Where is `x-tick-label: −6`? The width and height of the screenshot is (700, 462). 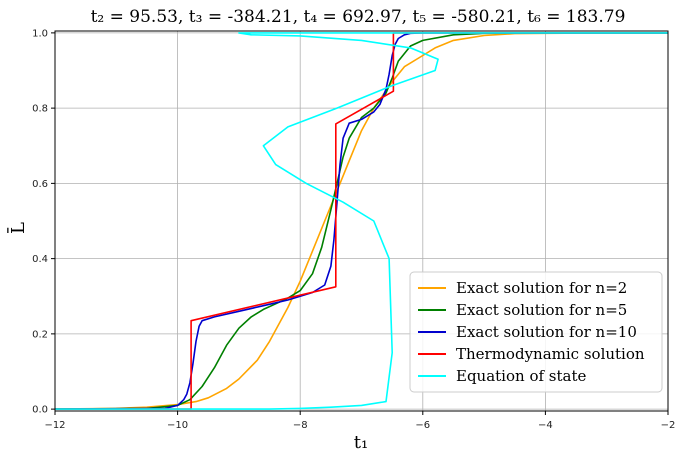 x-tick-label: −6 is located at coordinates (422, 425).